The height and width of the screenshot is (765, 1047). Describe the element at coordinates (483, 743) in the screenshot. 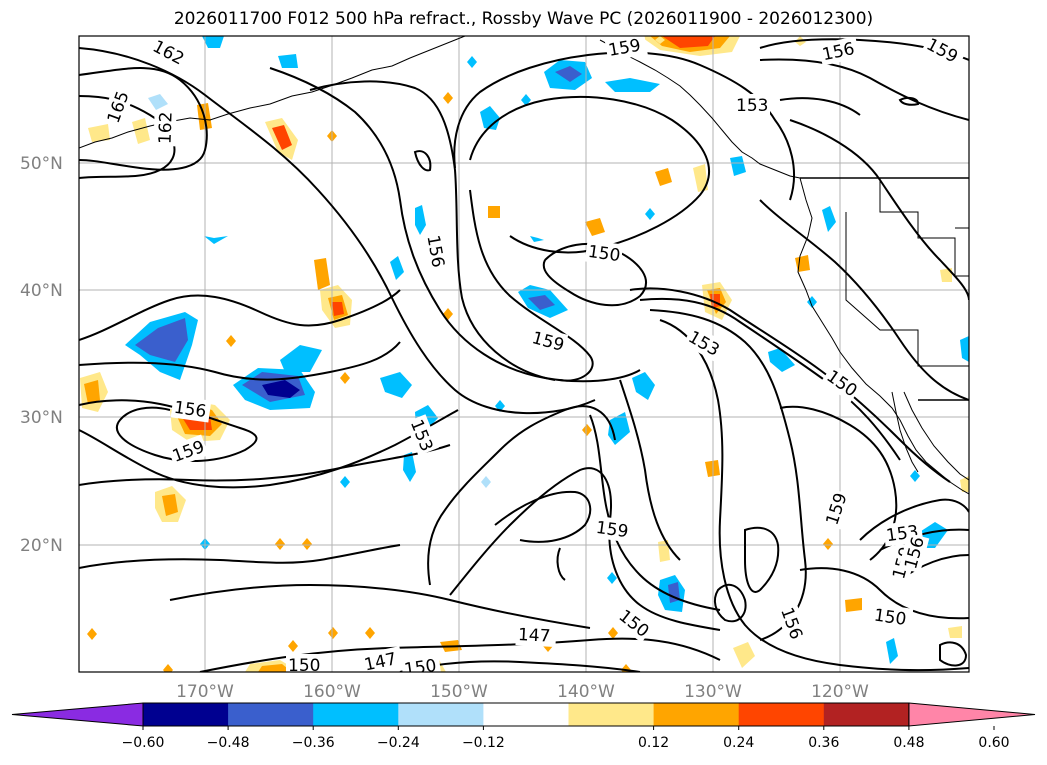

I see `colorbar-tick-label: −0.12` at that location.